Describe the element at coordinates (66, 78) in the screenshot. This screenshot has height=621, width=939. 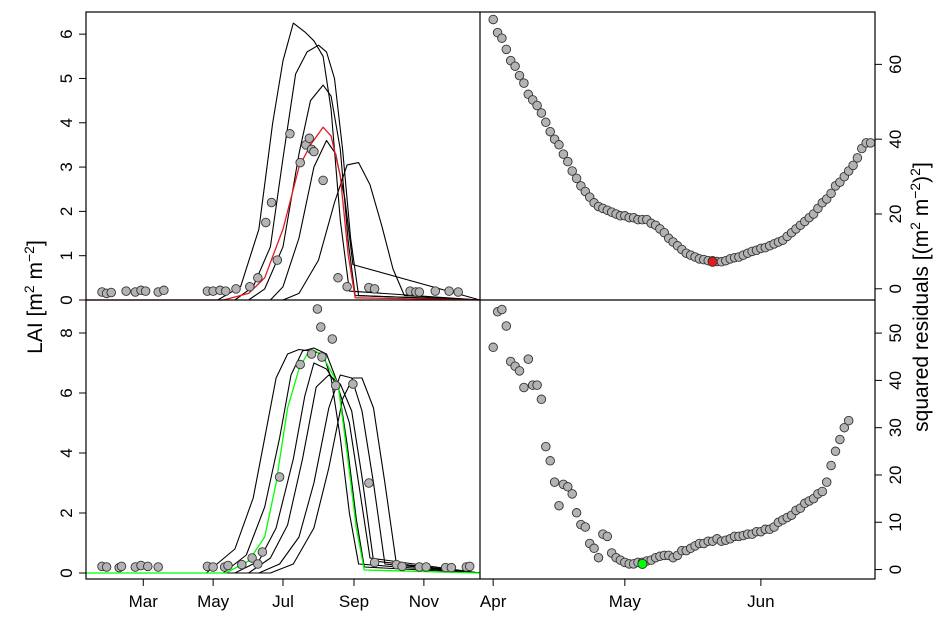
I see `y-tick-label: 5` at that location.